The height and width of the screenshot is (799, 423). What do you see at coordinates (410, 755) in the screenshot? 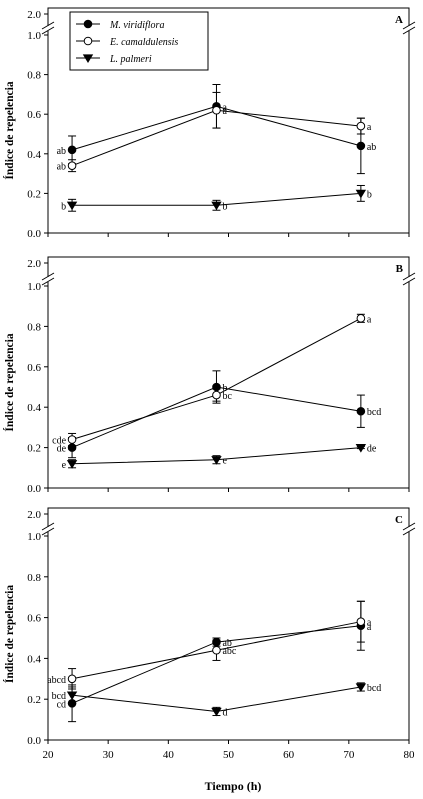
I see `x-tick-label: 80` at bounding box center [410, 755].